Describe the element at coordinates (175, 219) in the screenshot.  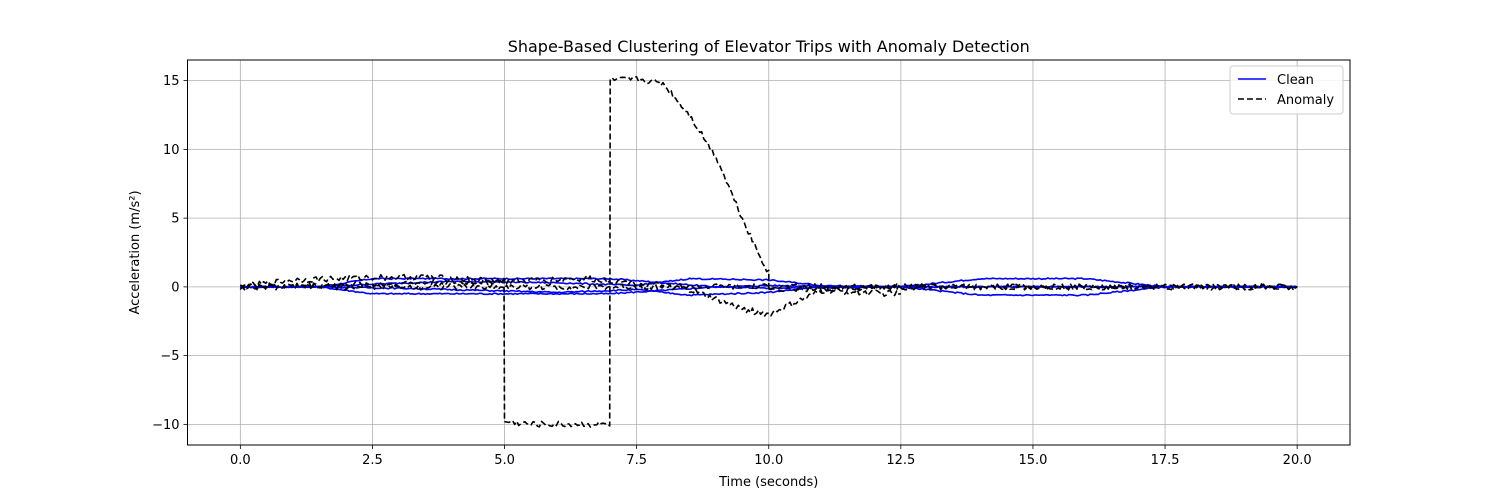
I see `y-tick-label: 5` at that location.